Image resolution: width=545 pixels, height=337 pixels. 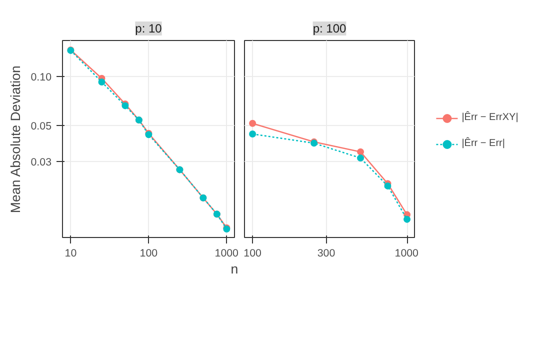 I want to click on legend-label: |Êrr − Err|, so click(x=483, y=143).